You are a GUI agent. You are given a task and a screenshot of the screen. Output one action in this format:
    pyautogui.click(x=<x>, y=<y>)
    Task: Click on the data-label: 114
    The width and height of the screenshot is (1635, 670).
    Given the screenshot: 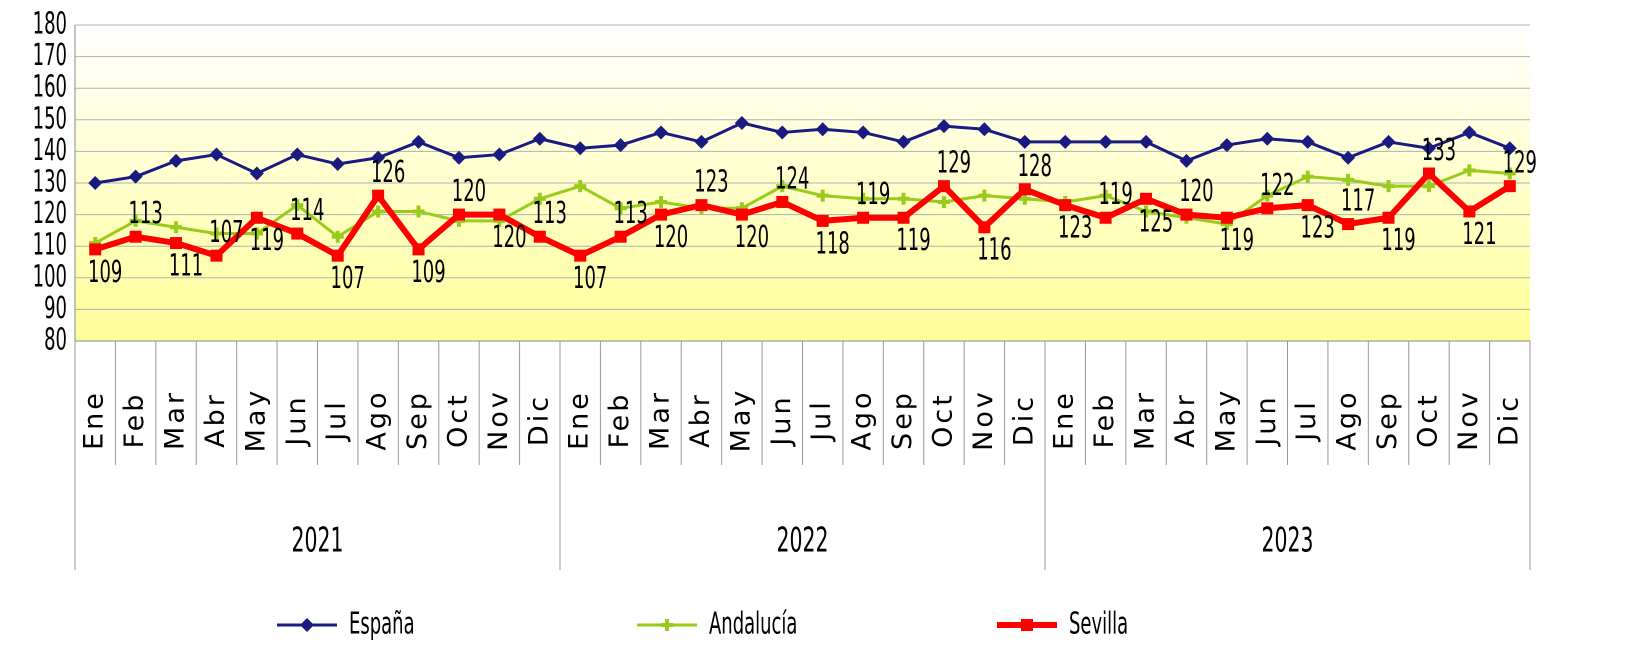 What is the action you would take?
    pyautogui.click(x=307, y=209)
    